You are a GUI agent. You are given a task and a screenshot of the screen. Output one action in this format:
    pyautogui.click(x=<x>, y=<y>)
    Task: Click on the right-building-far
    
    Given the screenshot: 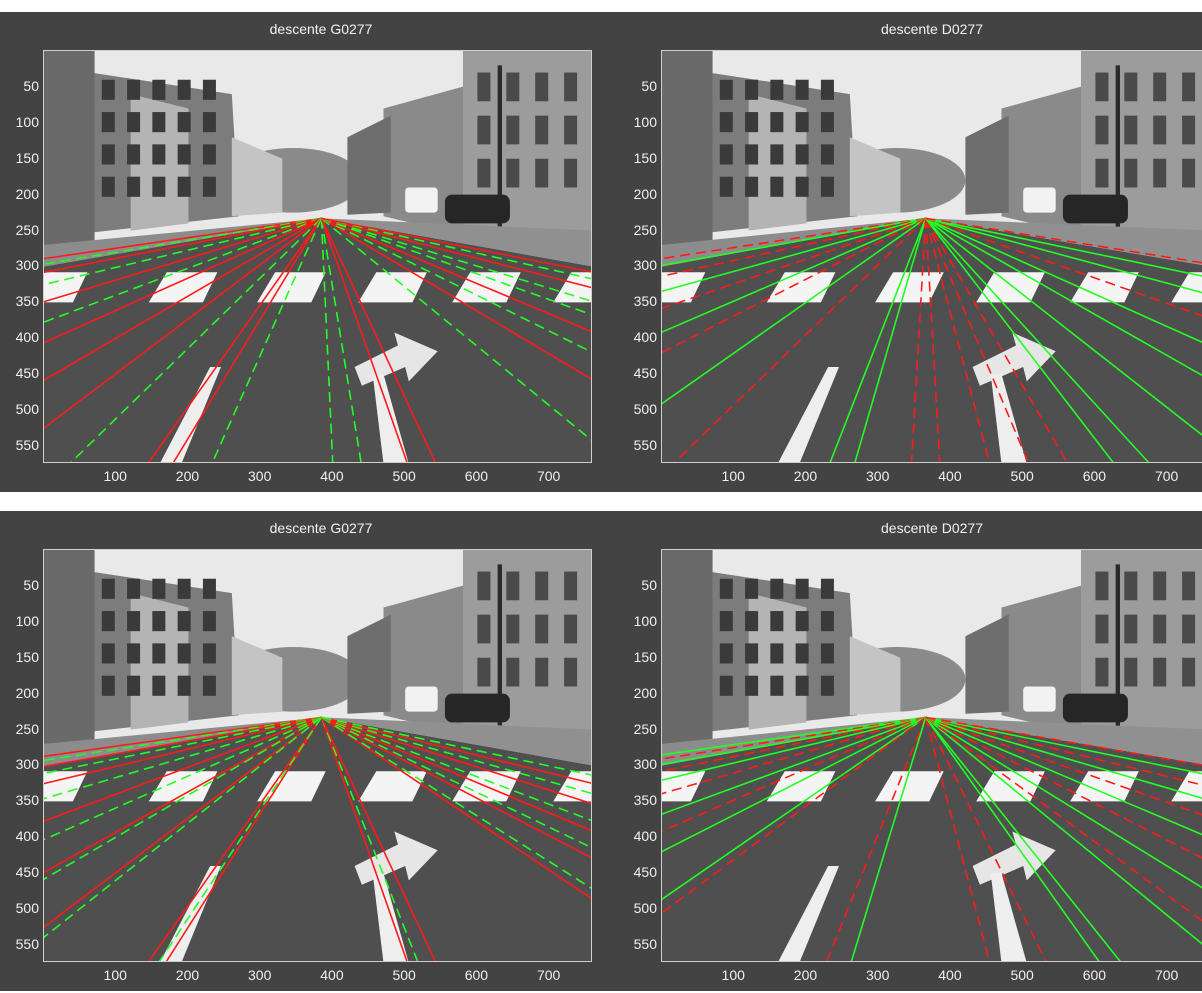 What is the action you would take?
    pyautogui.click(x=987, y=165)
    